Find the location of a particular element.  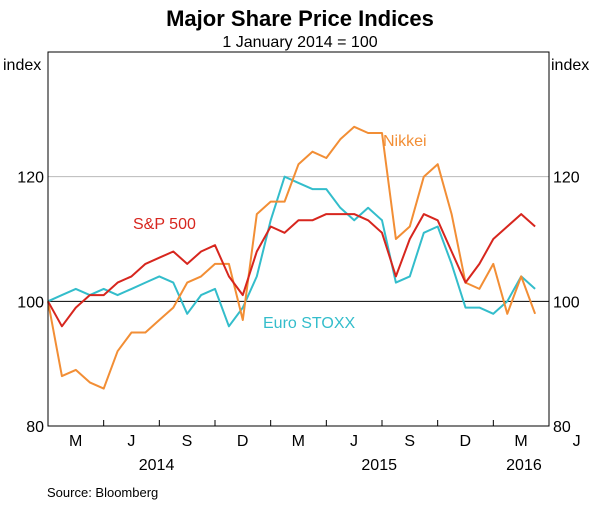

right-axis-label: index is located at coordinates (570, 65).